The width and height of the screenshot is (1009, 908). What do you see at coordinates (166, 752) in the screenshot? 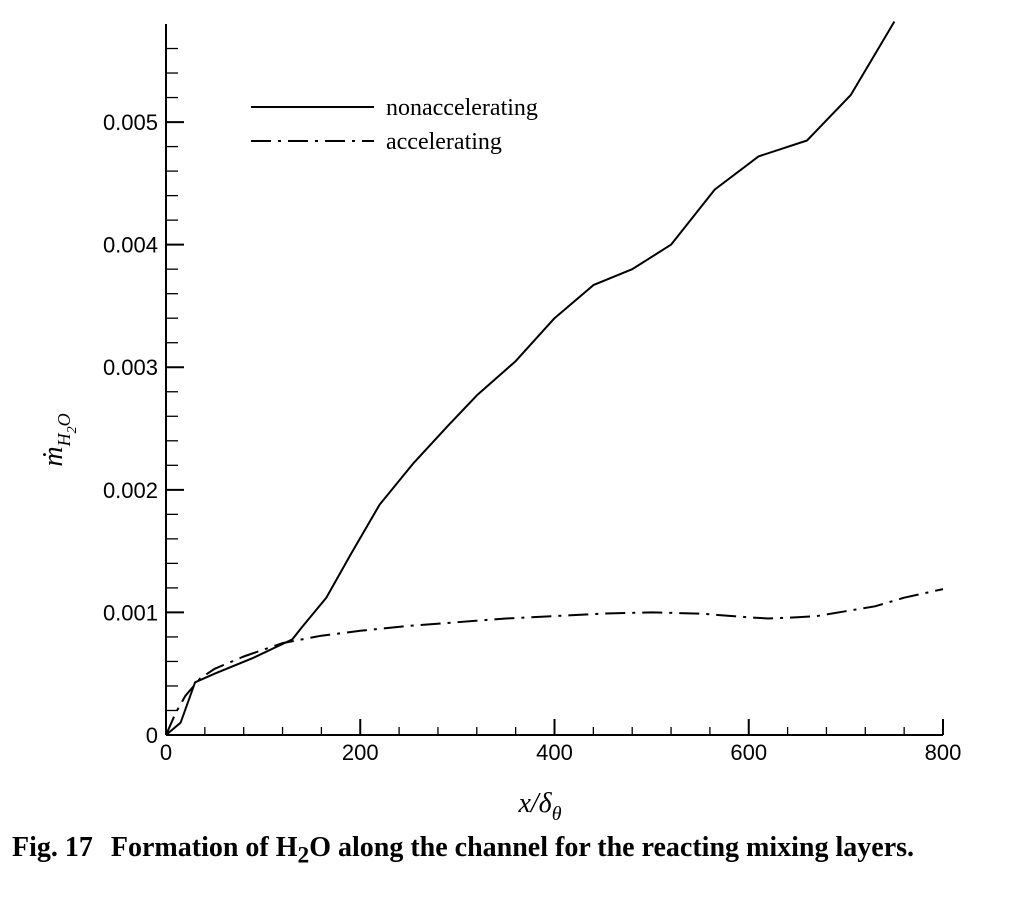
I see `x-tick-label: 0` at bounding box center [166, 752].